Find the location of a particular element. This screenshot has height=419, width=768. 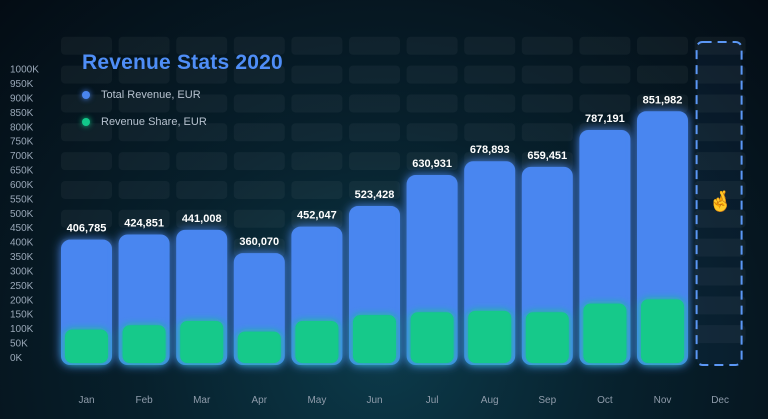

y-tick-label: 1000K is located at coordinates (24, 70).